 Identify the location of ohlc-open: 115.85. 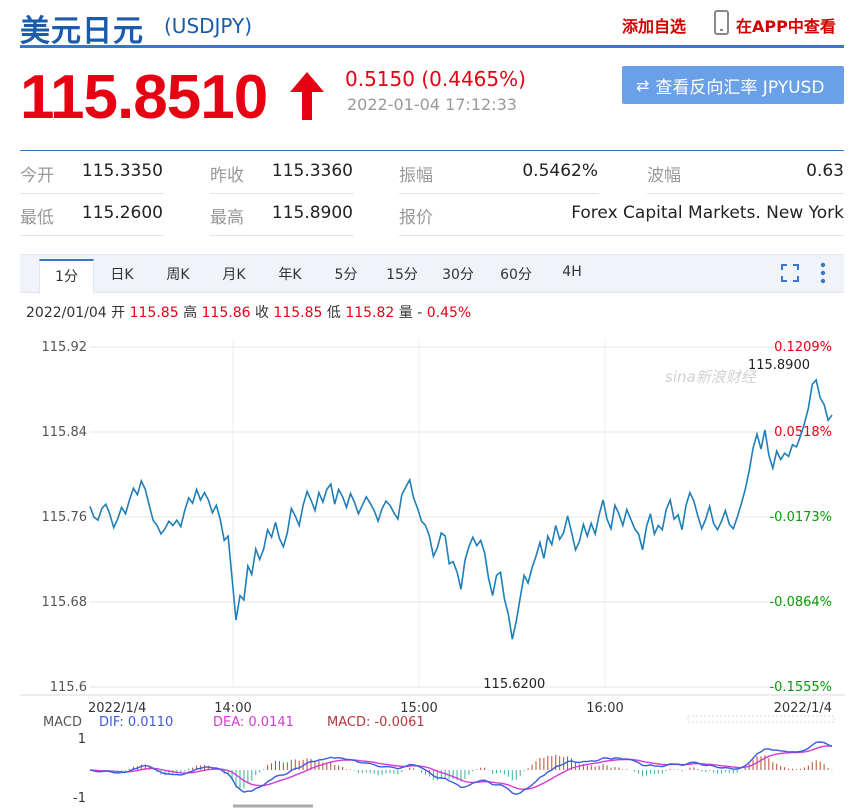
(154, 313).